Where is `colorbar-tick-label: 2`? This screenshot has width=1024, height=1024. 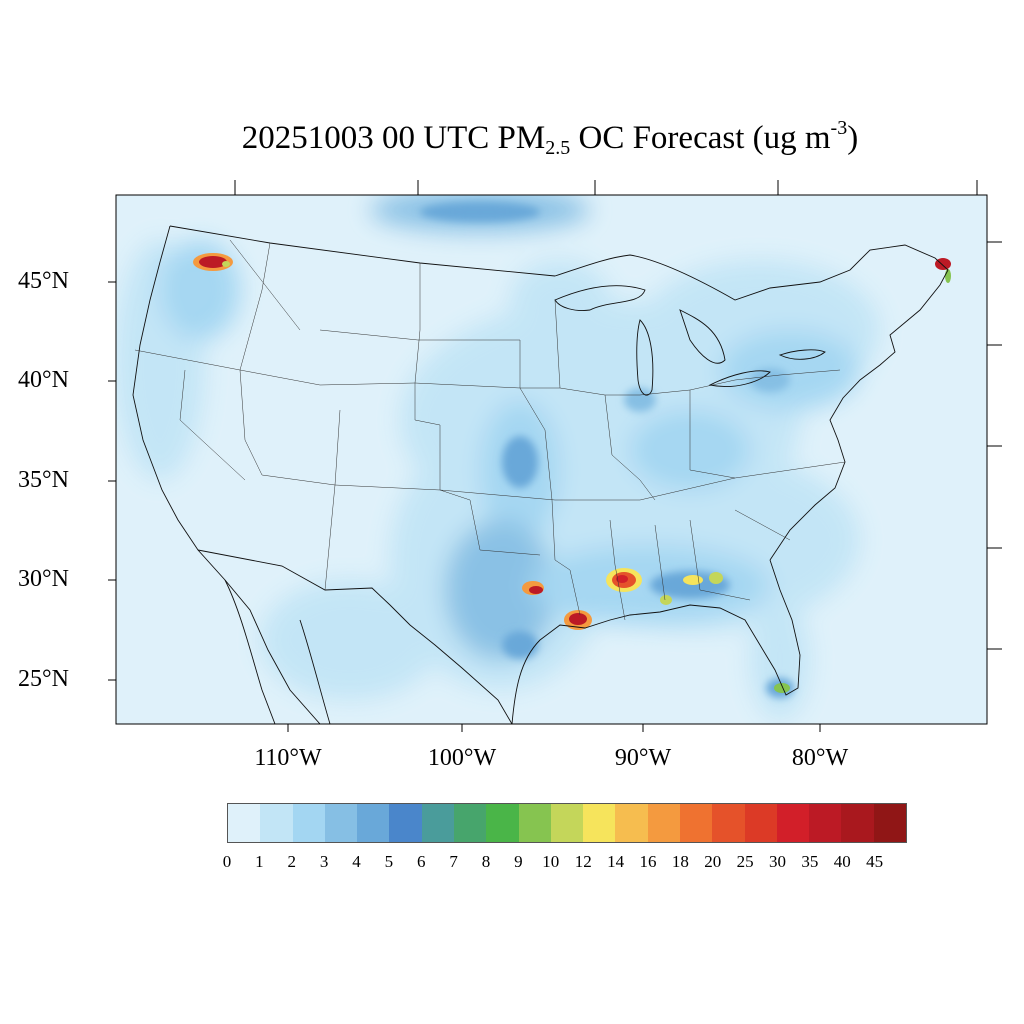 colorbar-tick-label: 2 is located at coordinates (292, 861).